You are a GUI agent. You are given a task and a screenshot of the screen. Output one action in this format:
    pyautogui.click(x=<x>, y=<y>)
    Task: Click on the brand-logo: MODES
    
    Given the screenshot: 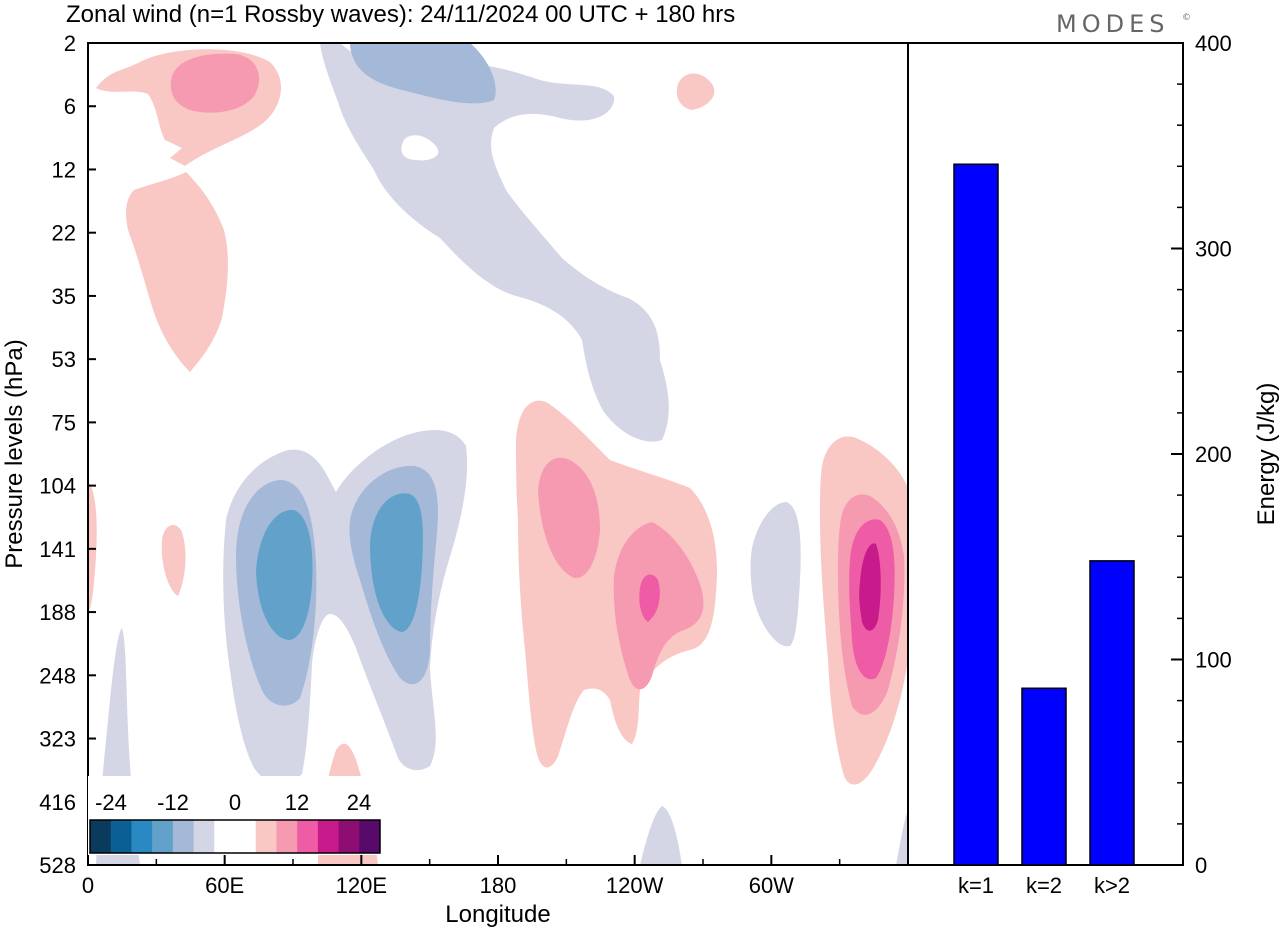 What is the action you would take?
    pyautogui.click(x=1112, y=24)
    